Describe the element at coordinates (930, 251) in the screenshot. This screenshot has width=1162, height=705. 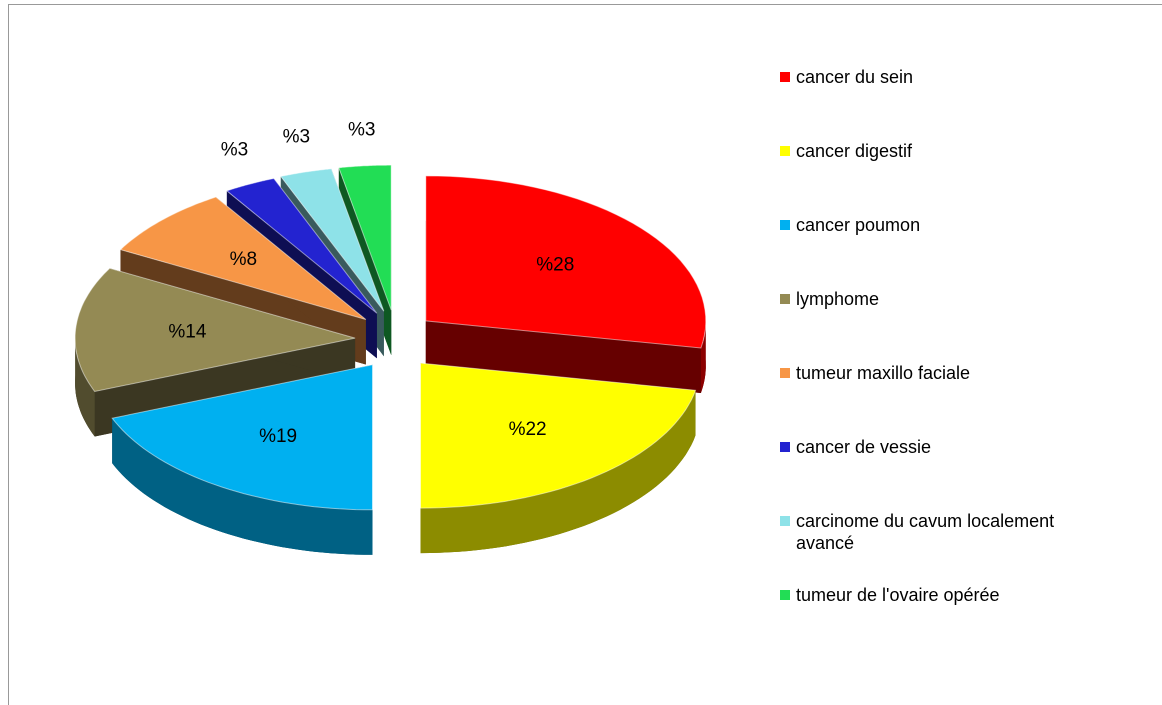
I see `legend-item: cancer poumon` at that location.